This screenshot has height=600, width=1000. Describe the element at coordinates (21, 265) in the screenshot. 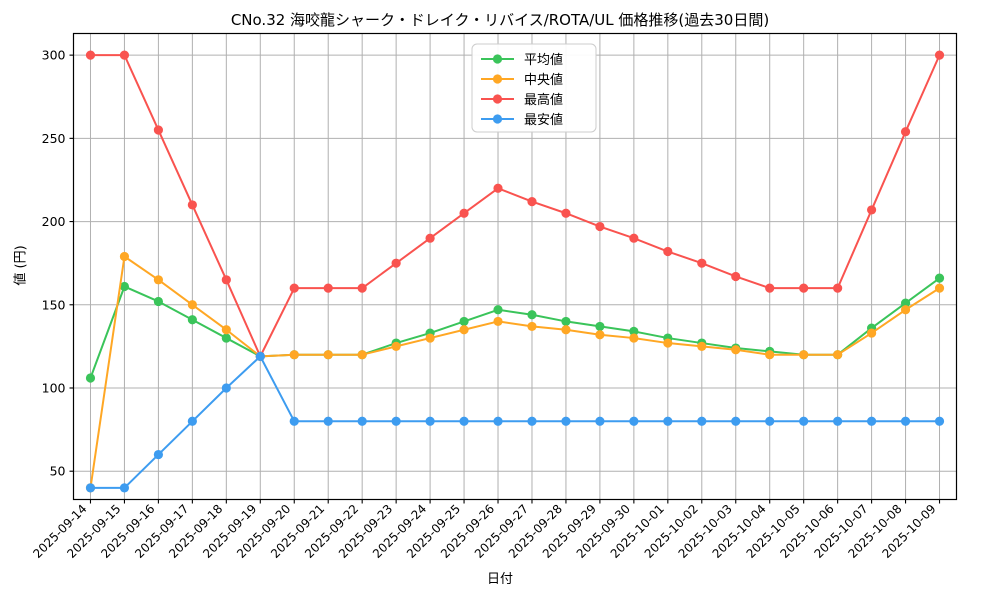

I see `y-axis-label: 値 (円)` at that location.